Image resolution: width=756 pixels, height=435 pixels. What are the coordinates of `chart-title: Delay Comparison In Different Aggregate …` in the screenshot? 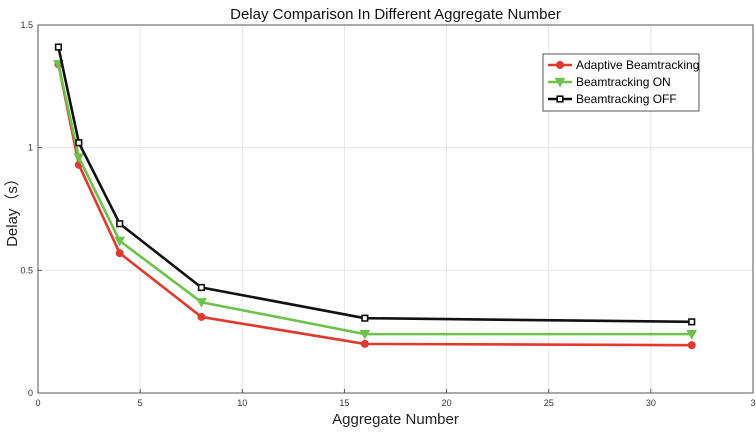 It's located at (395, 14).